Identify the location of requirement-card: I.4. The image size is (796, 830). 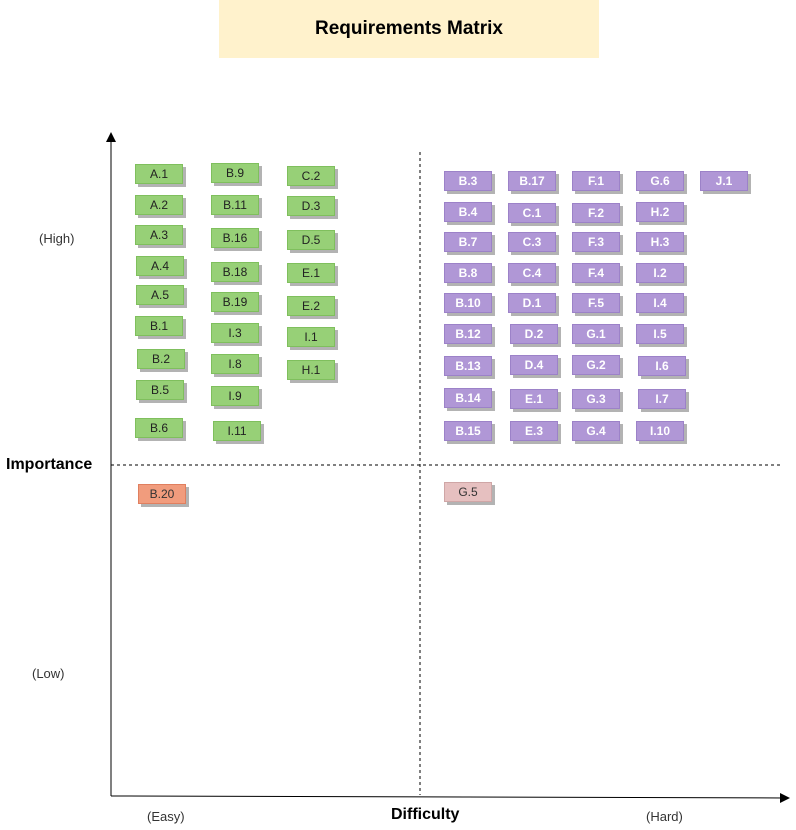
(660, 303).